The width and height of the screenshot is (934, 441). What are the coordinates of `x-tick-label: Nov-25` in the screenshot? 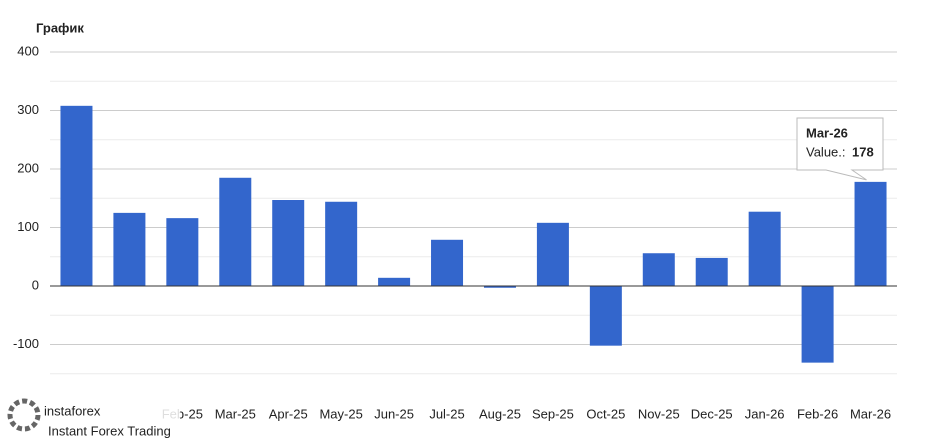 It's located at (659, 413).